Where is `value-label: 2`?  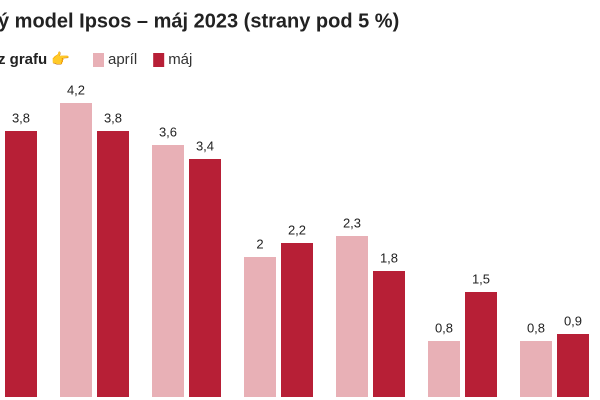 value-label: 2 is located at coordinates (259, 243).